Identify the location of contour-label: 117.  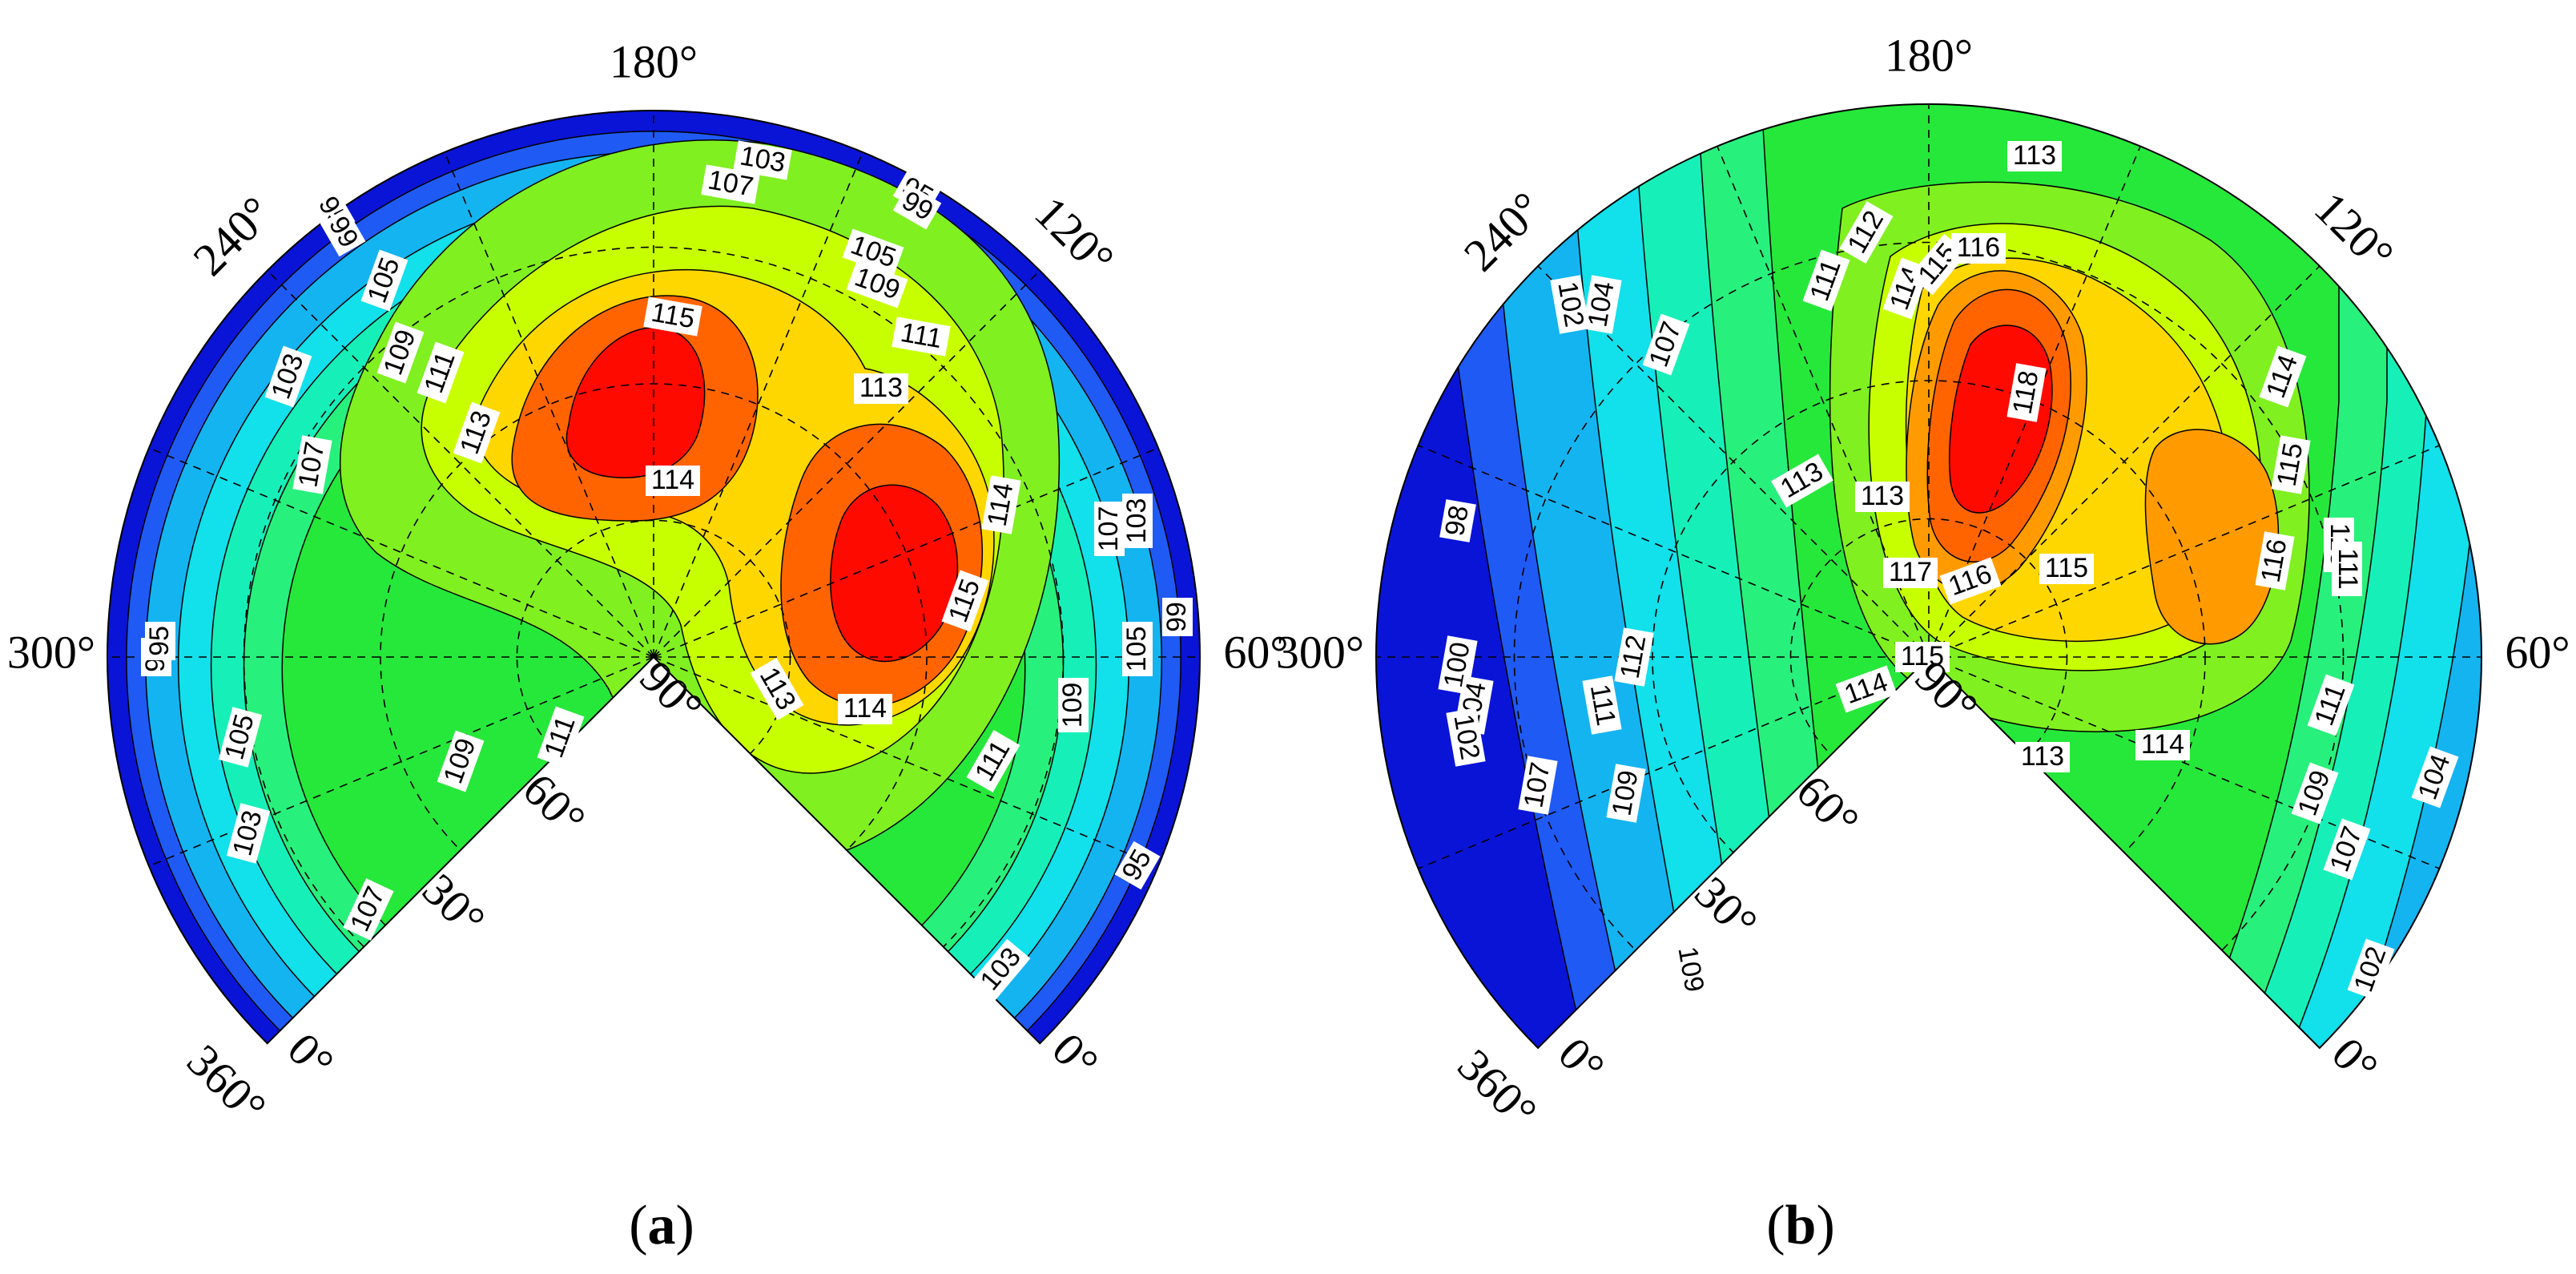
(1911, 572).